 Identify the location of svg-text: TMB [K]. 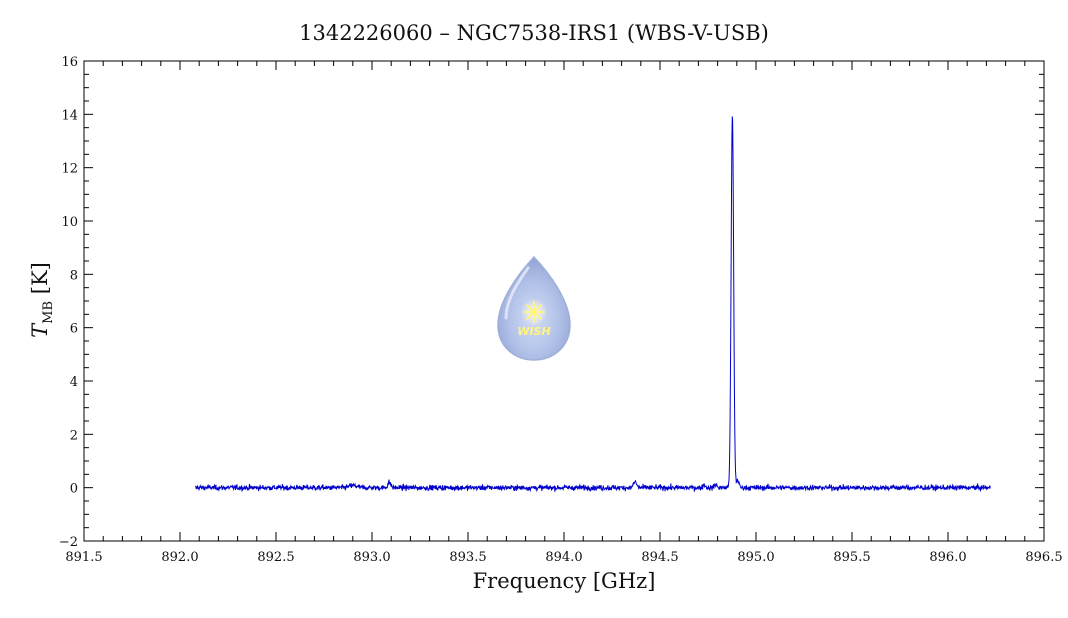
(42, 300).